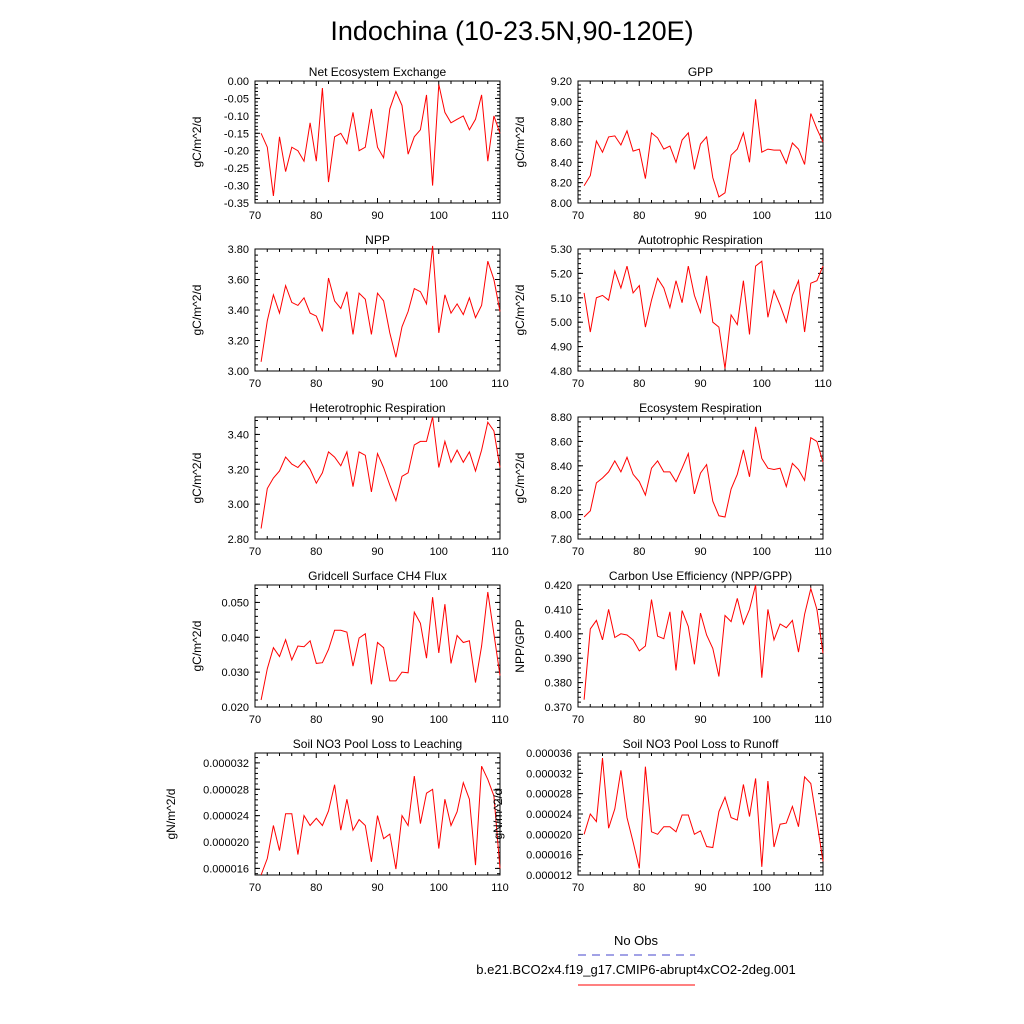 This screenshot has height=1024, width=1024. What do you see at coordinates (235, 673) in the screenshot?
I see `y-tick-label: 0.030` at bounding box center [235, 673].